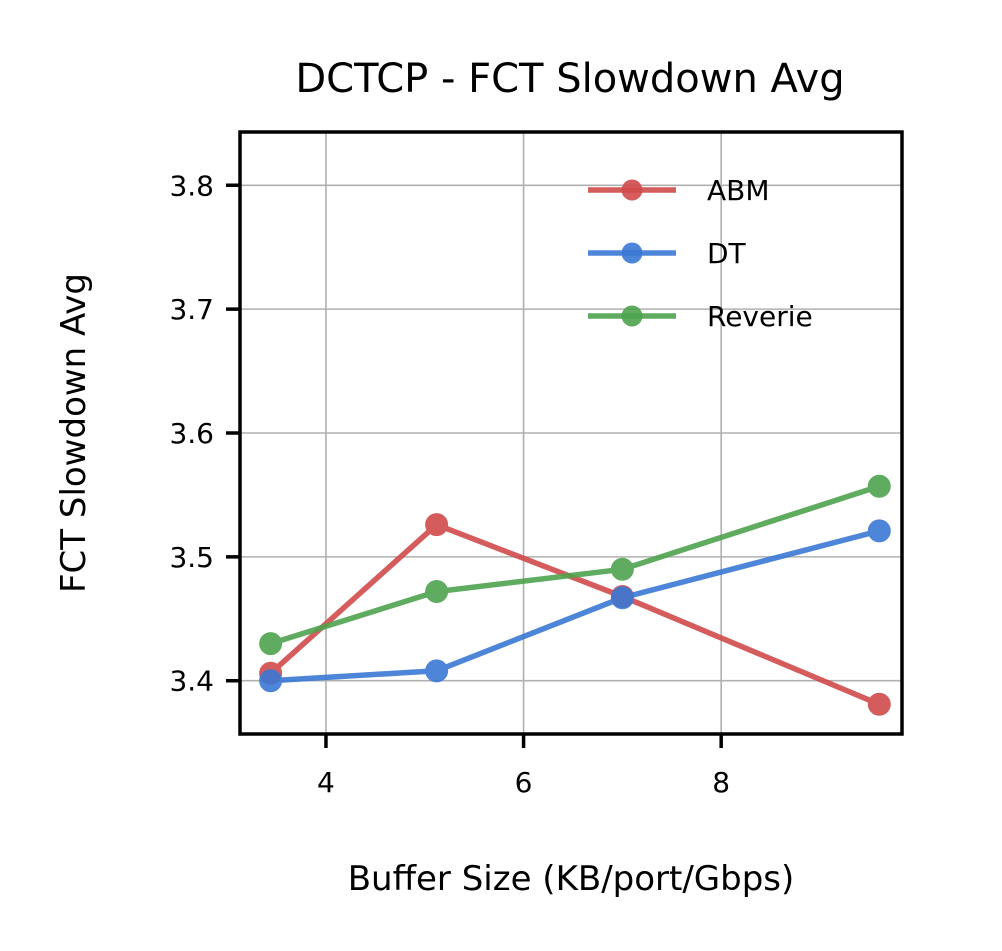 The width and height of the screenshot is (1002, 951). What do you see at coordinates (760, 316) in the screenshot?
I see `legend-label: Reverie` at bounding box center [760, 316].